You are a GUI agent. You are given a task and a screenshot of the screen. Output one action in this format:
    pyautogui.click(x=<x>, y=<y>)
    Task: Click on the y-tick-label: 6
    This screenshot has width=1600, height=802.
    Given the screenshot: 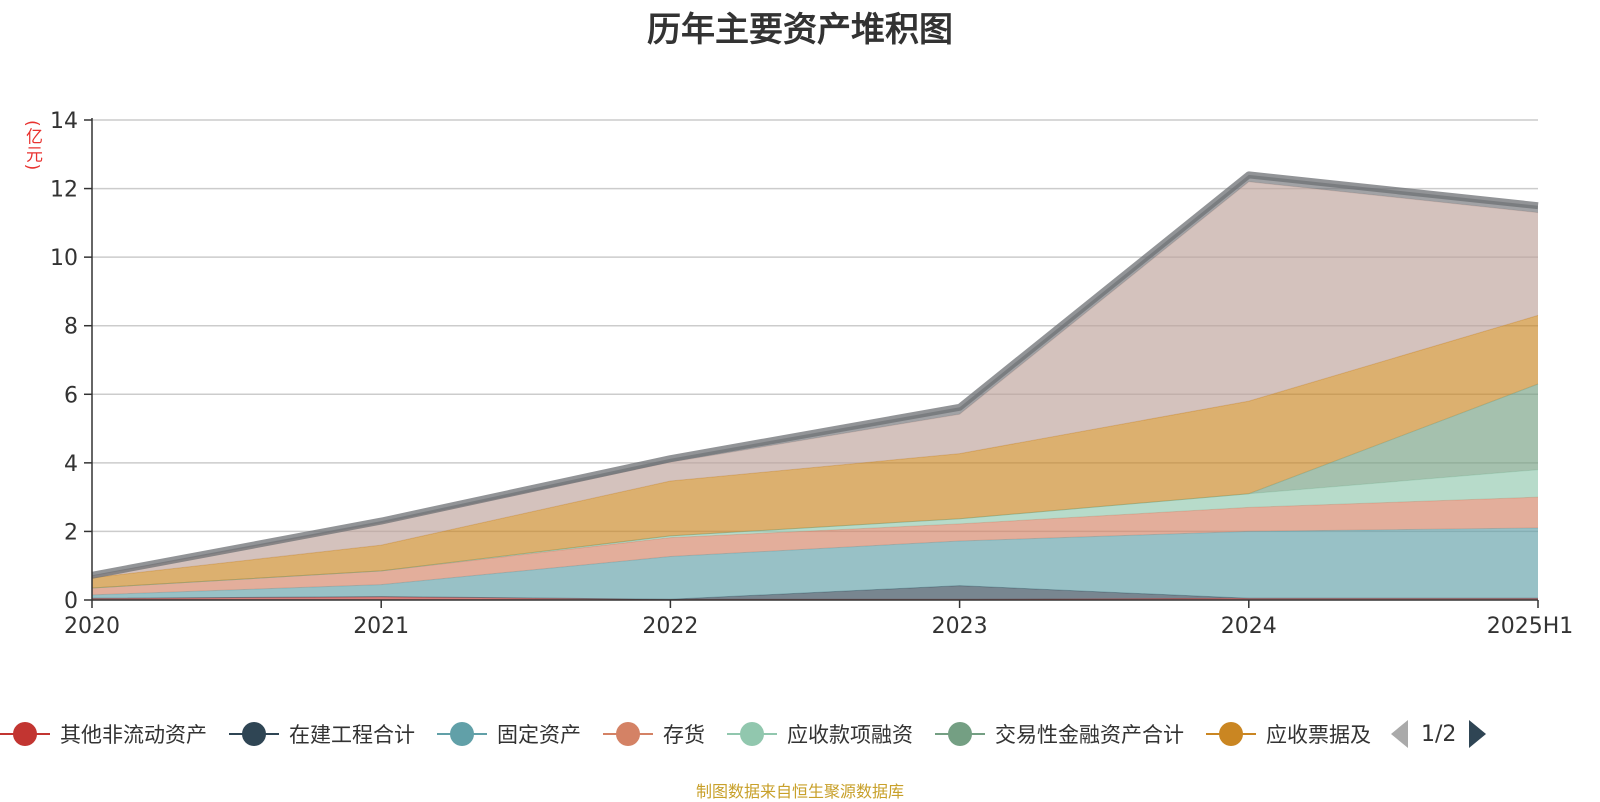 What is the action you would take?
    pyautogui.click(x=71, y=395)
    